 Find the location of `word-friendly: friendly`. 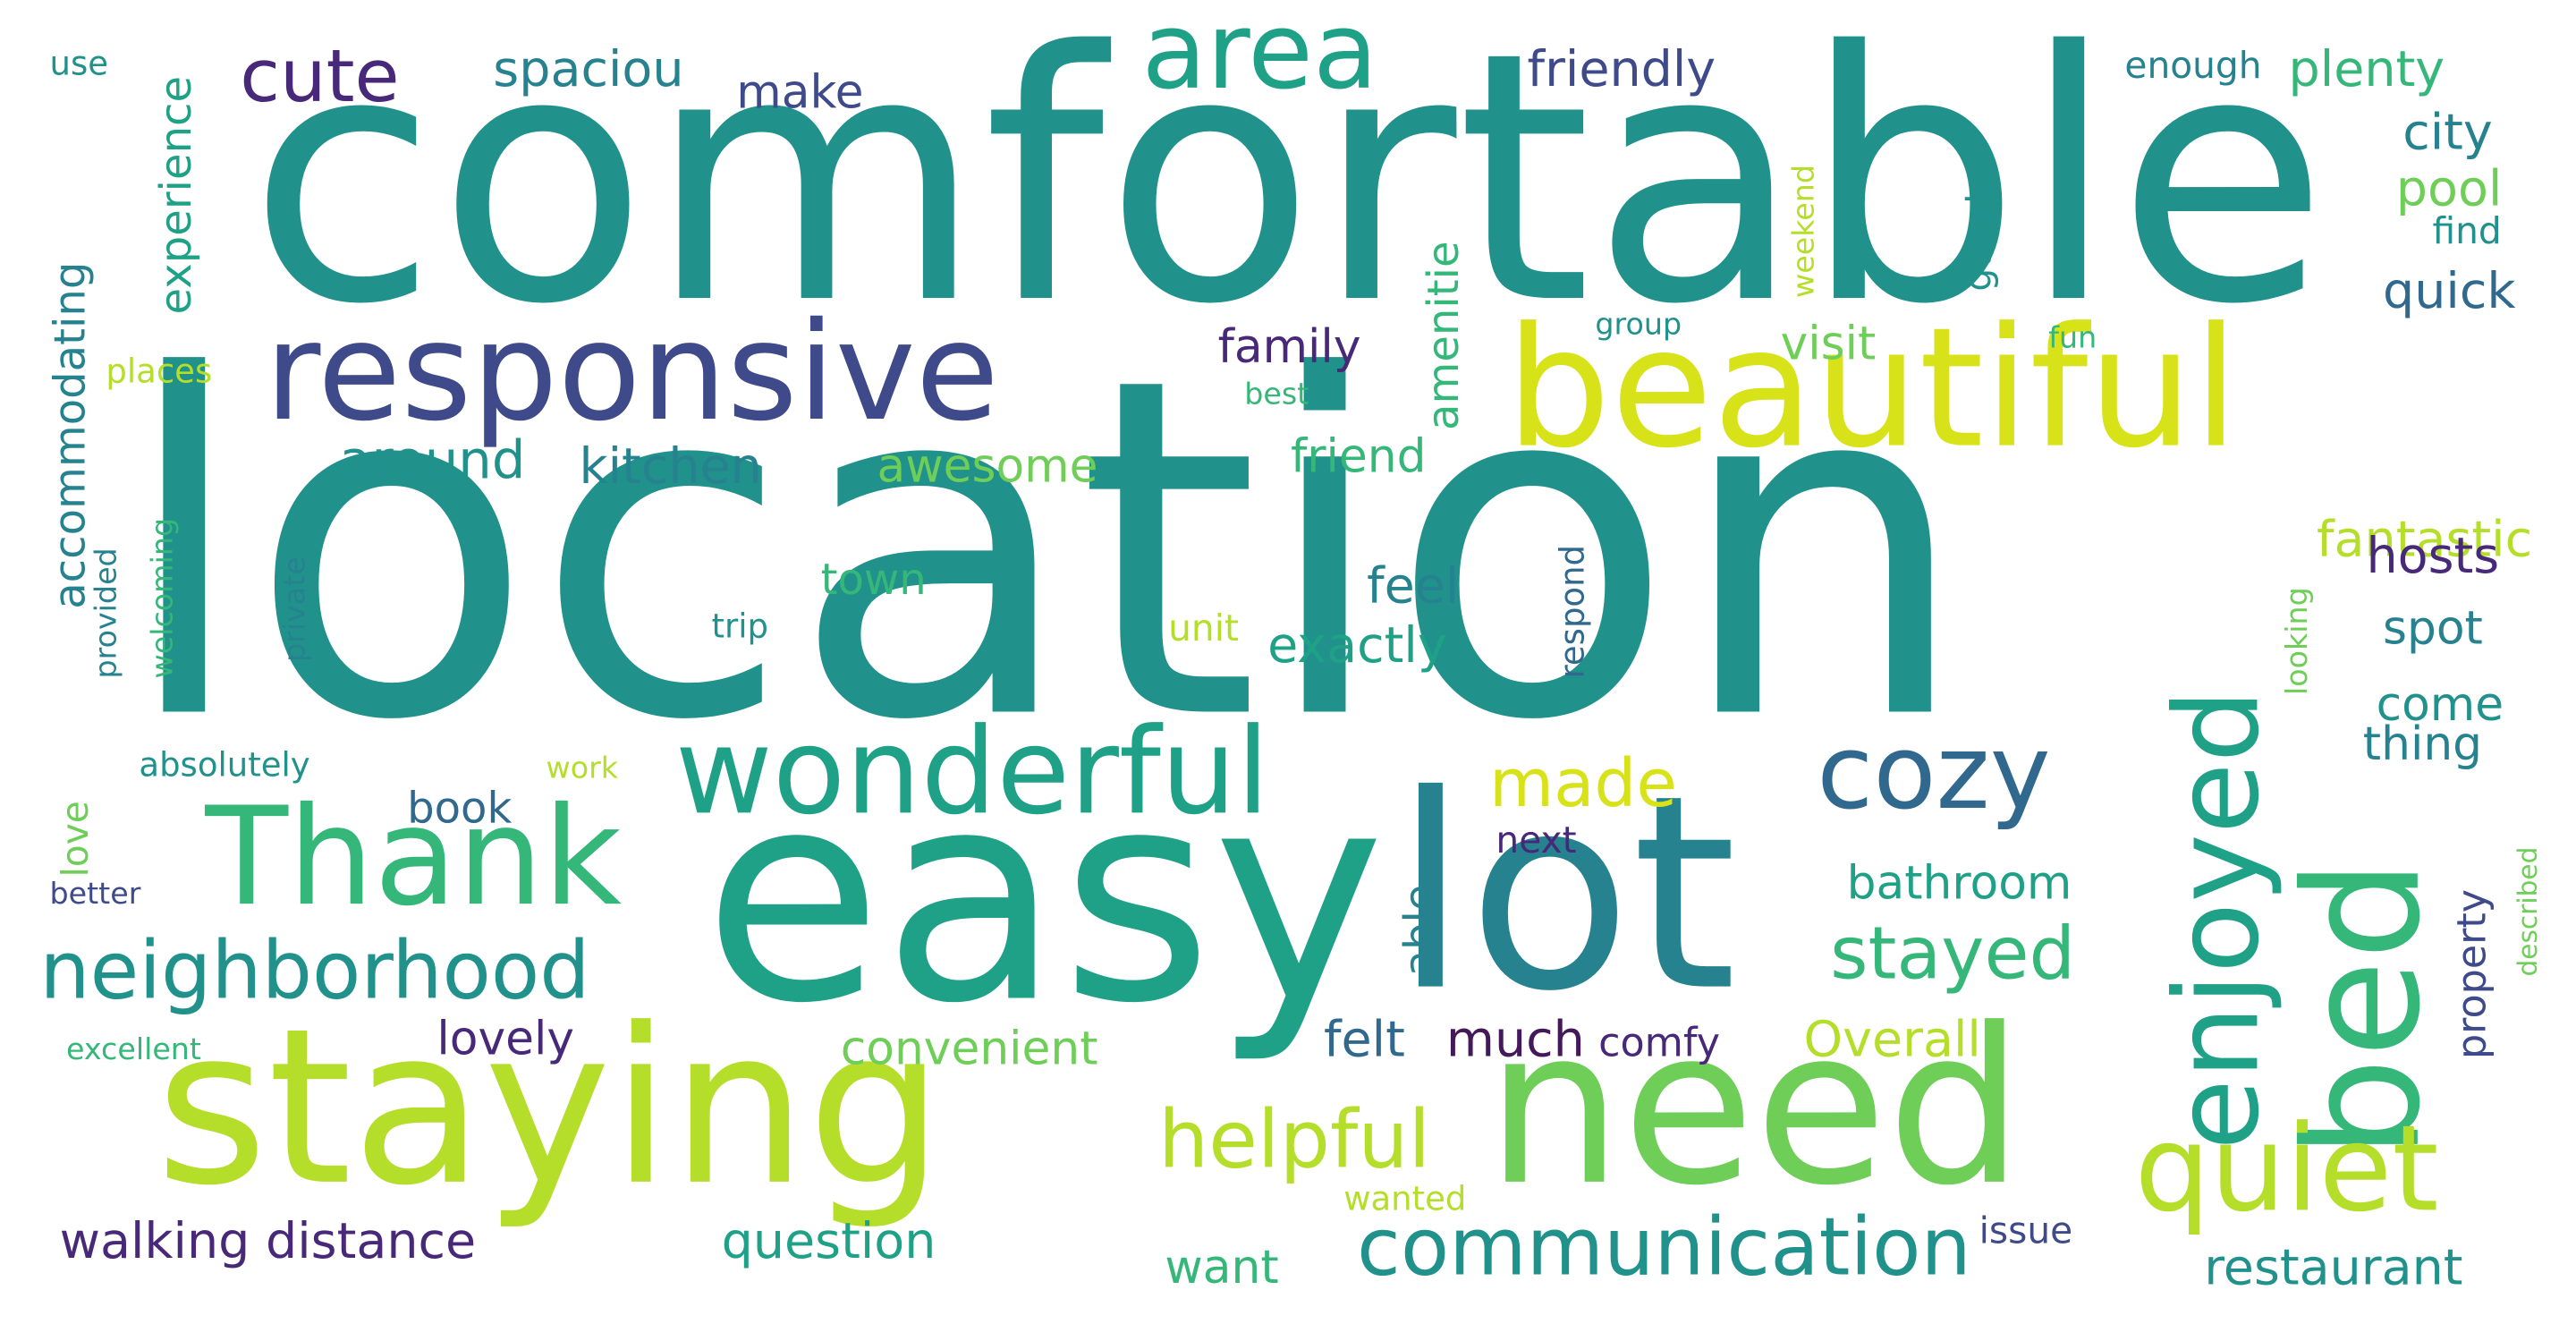

word-friendly: friendly is located at coordinates (1621, 70).